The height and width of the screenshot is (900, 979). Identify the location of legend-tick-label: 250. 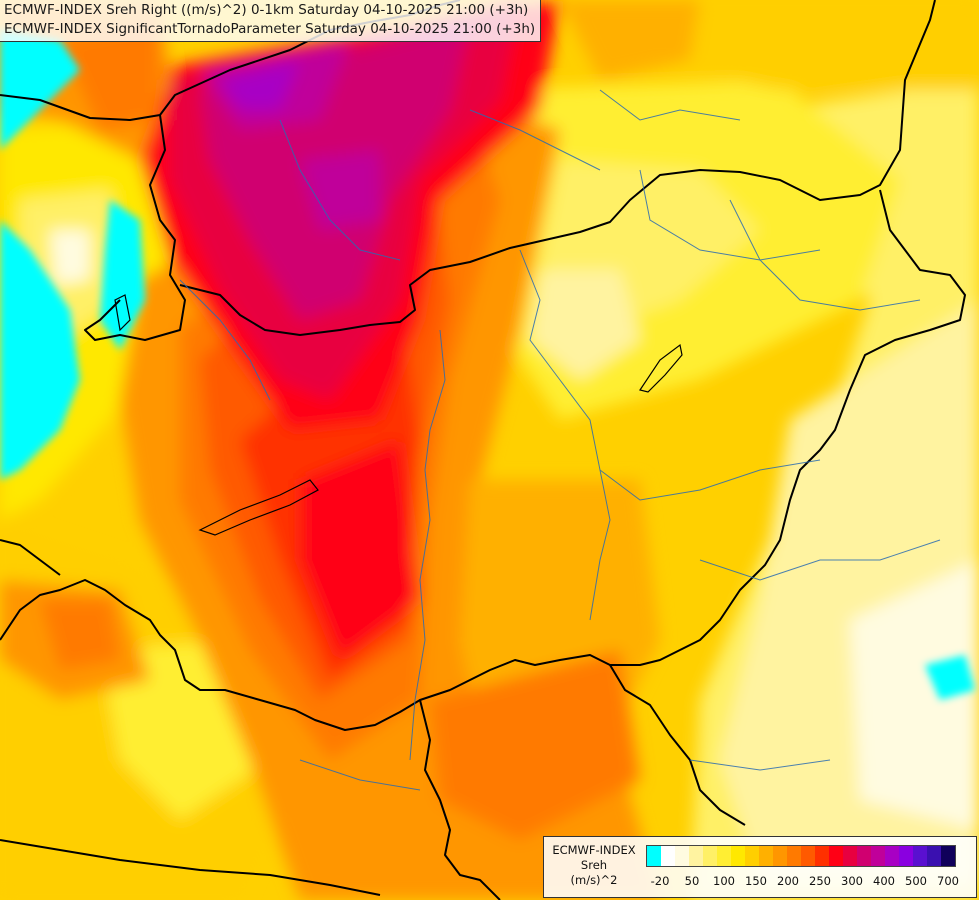
(820, 881).